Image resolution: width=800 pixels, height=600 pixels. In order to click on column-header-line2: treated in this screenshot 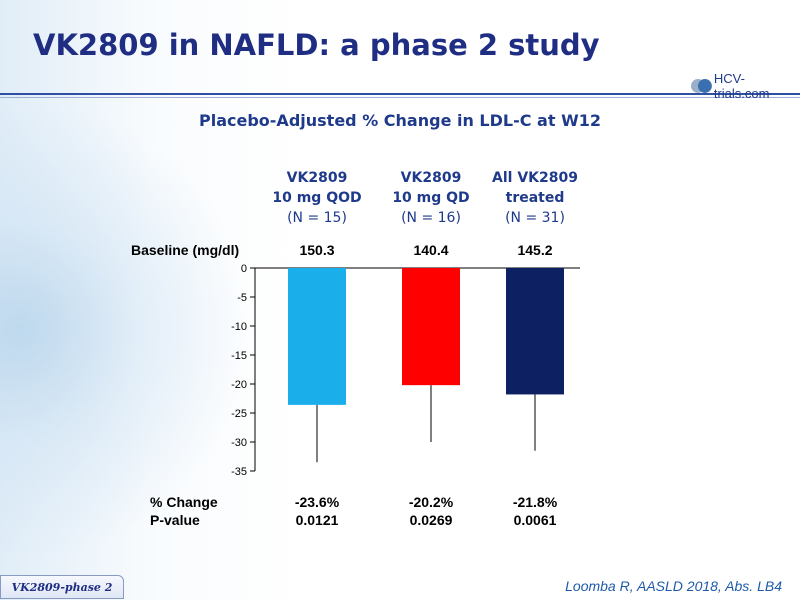, I will do `click(535, 198)`.